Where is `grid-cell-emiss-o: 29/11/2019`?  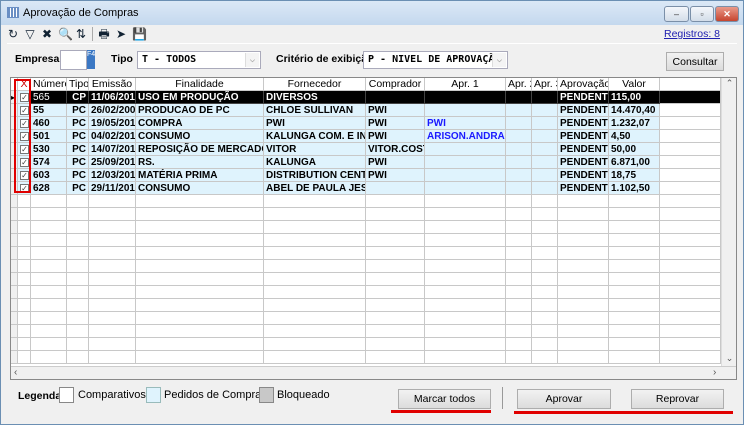
grid-cell-emiss-o: 29/11/2019 is located at coordinates (112, 188).